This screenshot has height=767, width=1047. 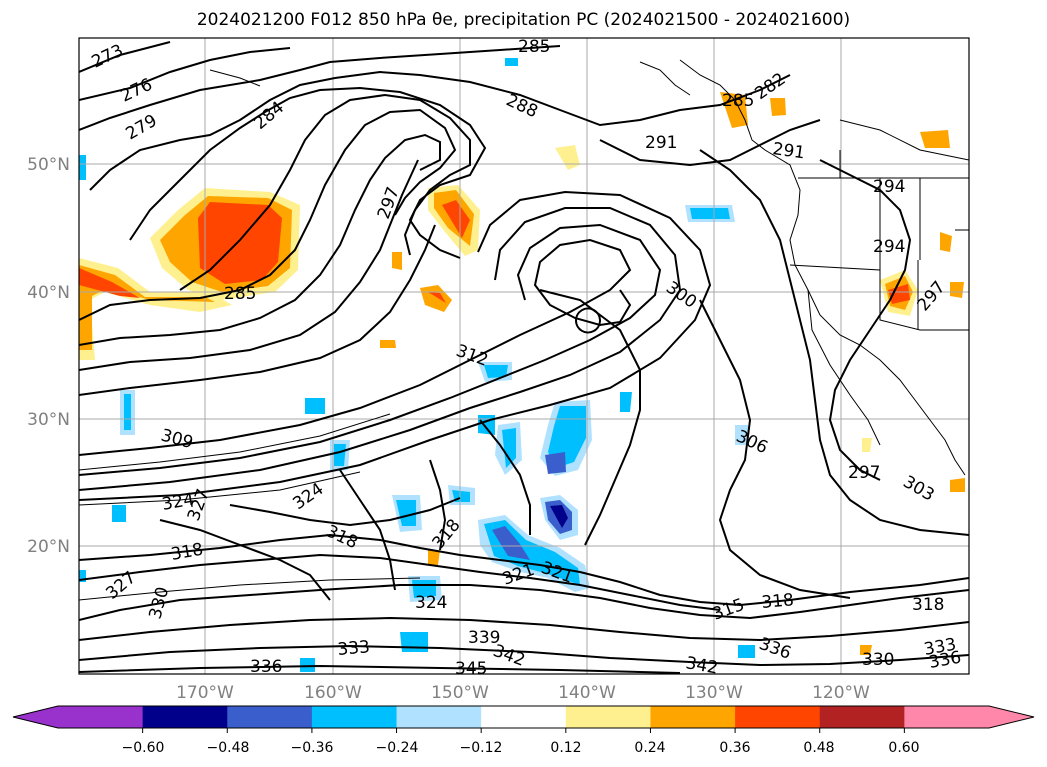 What do you see at coordinates (460, 693) in the screenshot?
I see `lon-label: 150°W` at bounding box center [460, 693].